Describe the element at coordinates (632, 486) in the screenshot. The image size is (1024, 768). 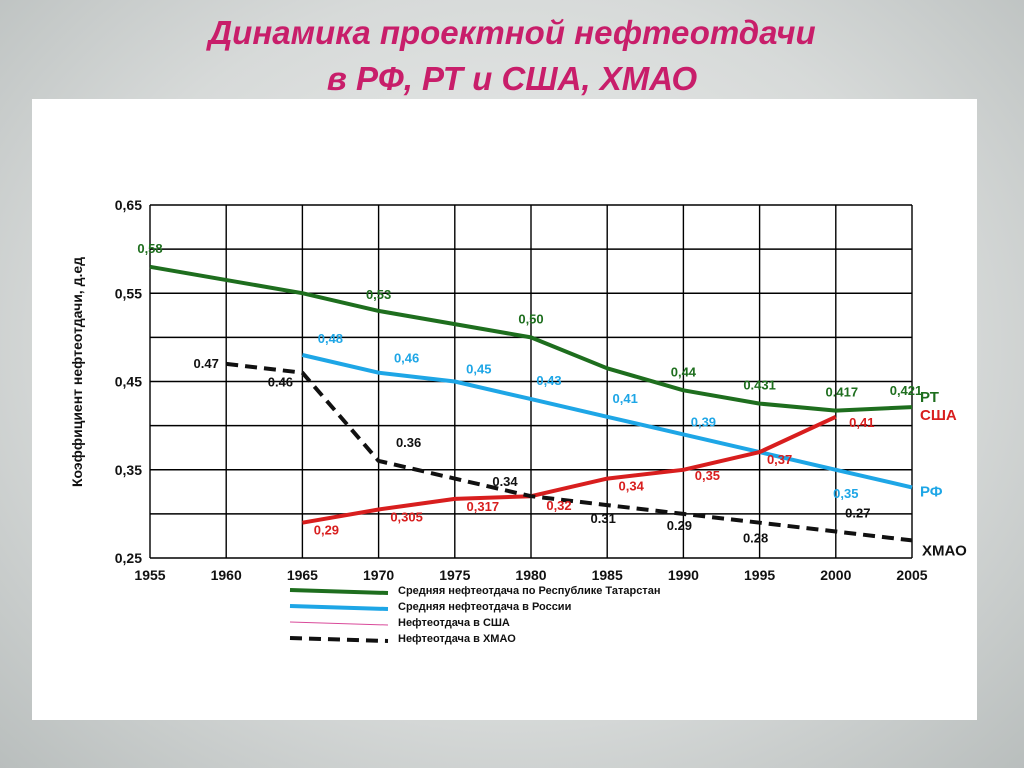
I see `data-label: 0,34` at that location.